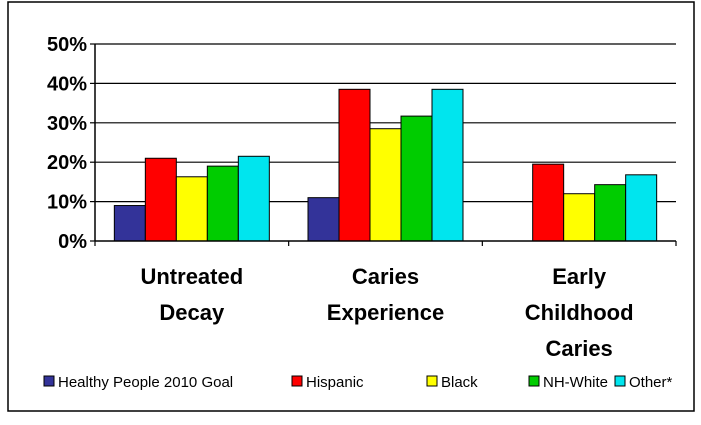 The image size is (701, 425). Describe the element at coordinates (651, 382) in the screenshot. I see `legend-label: Other*` at that location.